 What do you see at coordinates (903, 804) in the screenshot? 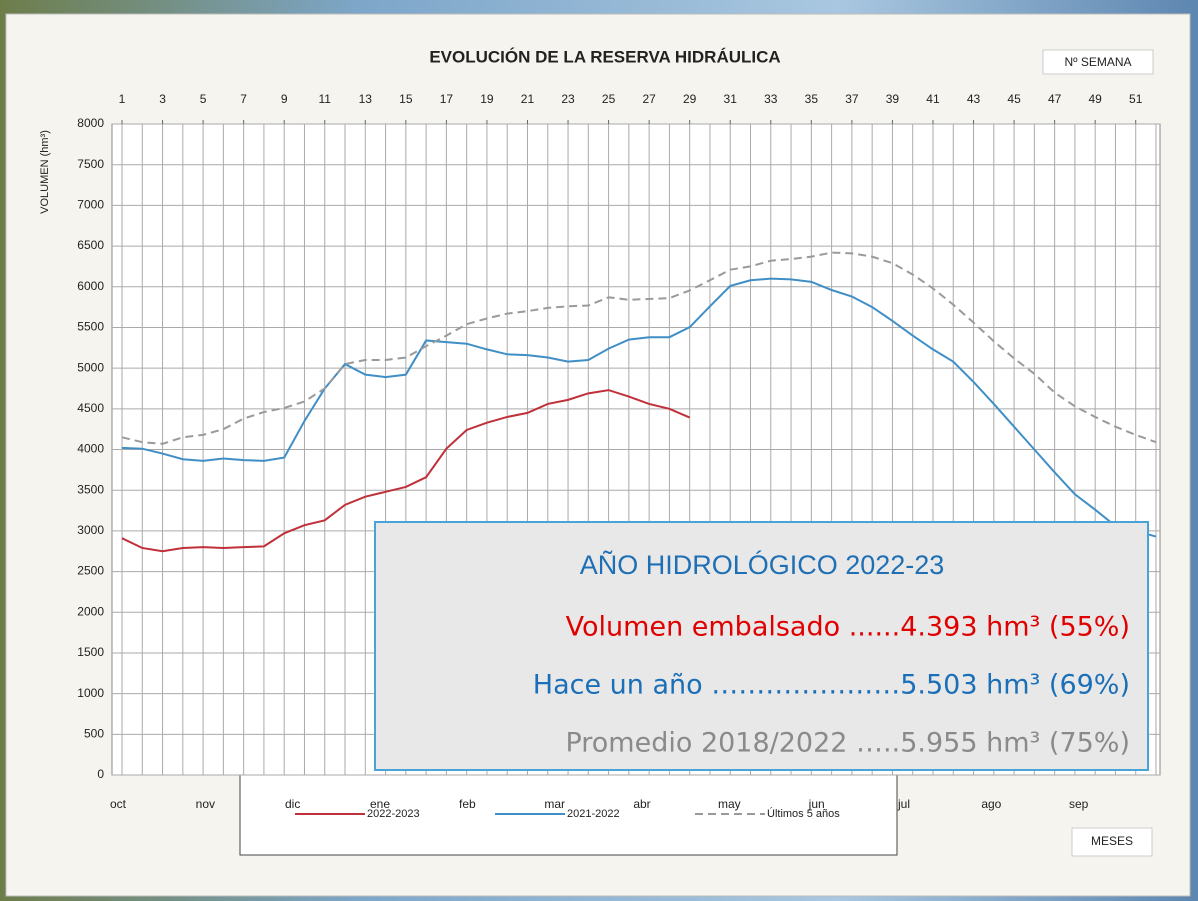
I see `month-label: jul` at bounding box center [903, 804].